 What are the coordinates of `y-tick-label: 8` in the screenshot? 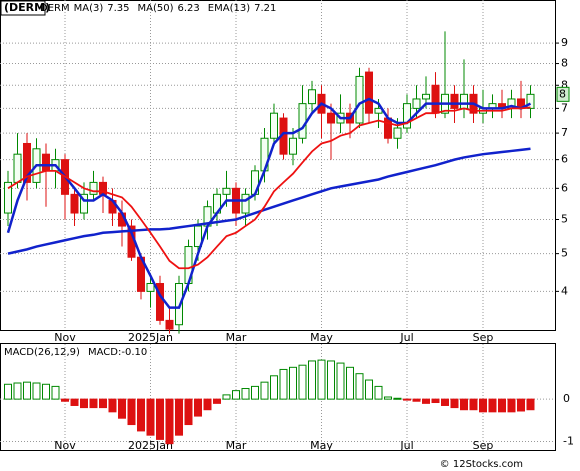 It's located at (564, 84).